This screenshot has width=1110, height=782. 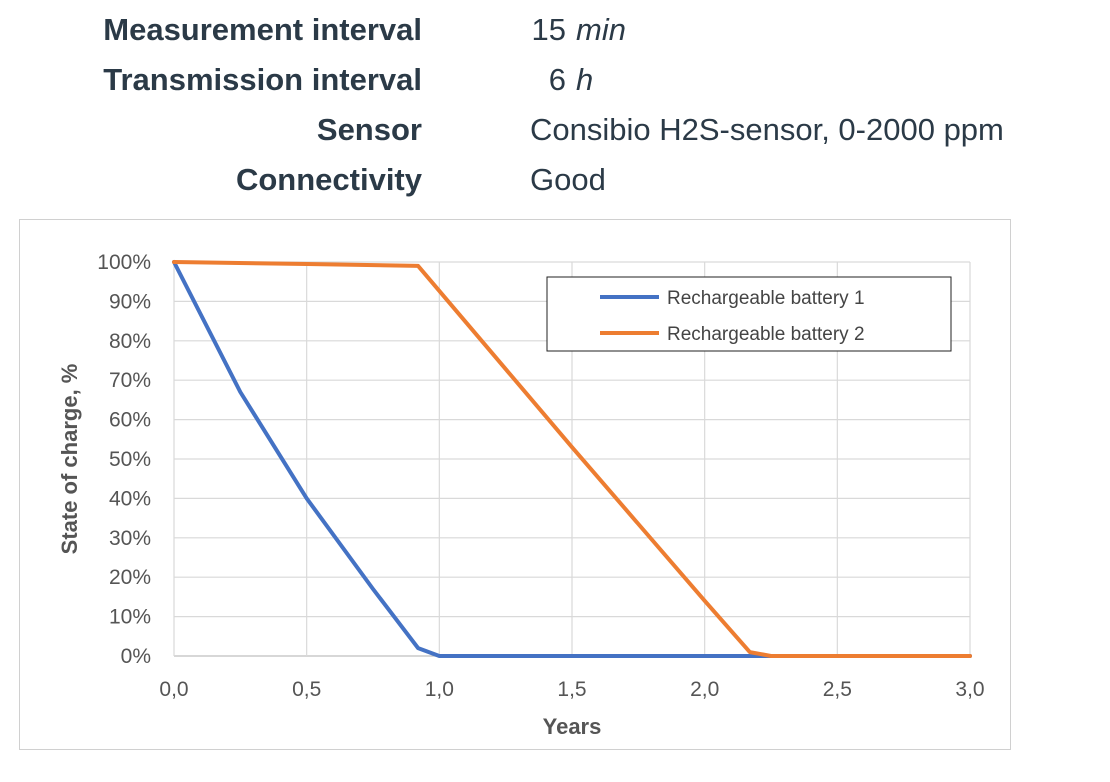 What do you see at coordinates (262, 29) in the screenshot?
I see `spec-label-measurement-interval: Measurement interval` at bounding box center [262, 29].